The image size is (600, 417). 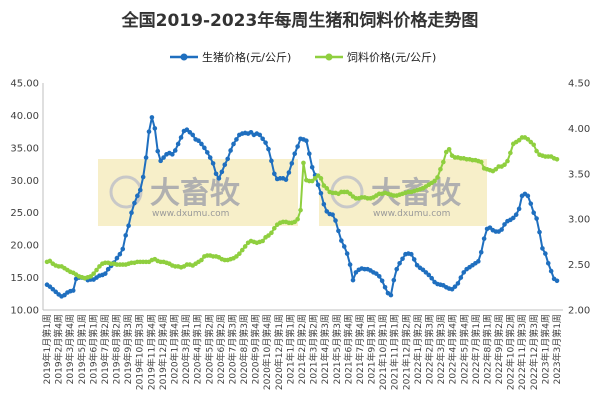 What do you see at coordinates (375, 57) in the screenshot?
I see `legend-item-feed: 饲料价格(元/公斤)` at bounding box center [375, 57].